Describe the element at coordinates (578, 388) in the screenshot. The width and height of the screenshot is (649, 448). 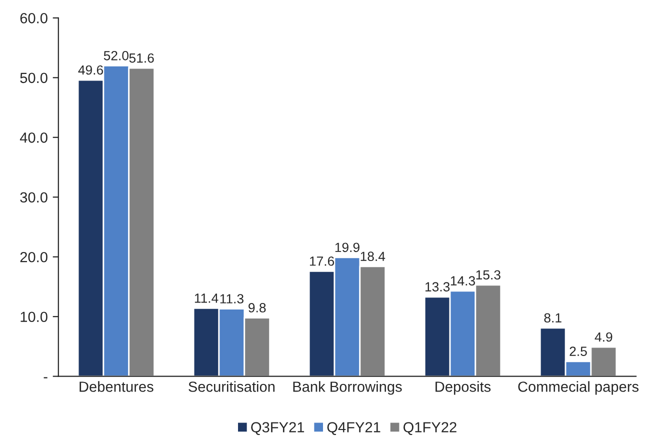
I see `x-tick-label: Commecial papers` at that location.